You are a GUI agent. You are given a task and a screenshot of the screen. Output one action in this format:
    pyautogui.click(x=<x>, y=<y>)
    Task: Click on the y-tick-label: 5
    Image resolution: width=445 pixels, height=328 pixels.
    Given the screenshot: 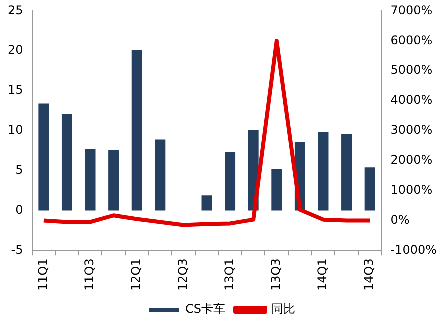 What is the action you would take?
    pyautogui.click(x=20, y=169)
    